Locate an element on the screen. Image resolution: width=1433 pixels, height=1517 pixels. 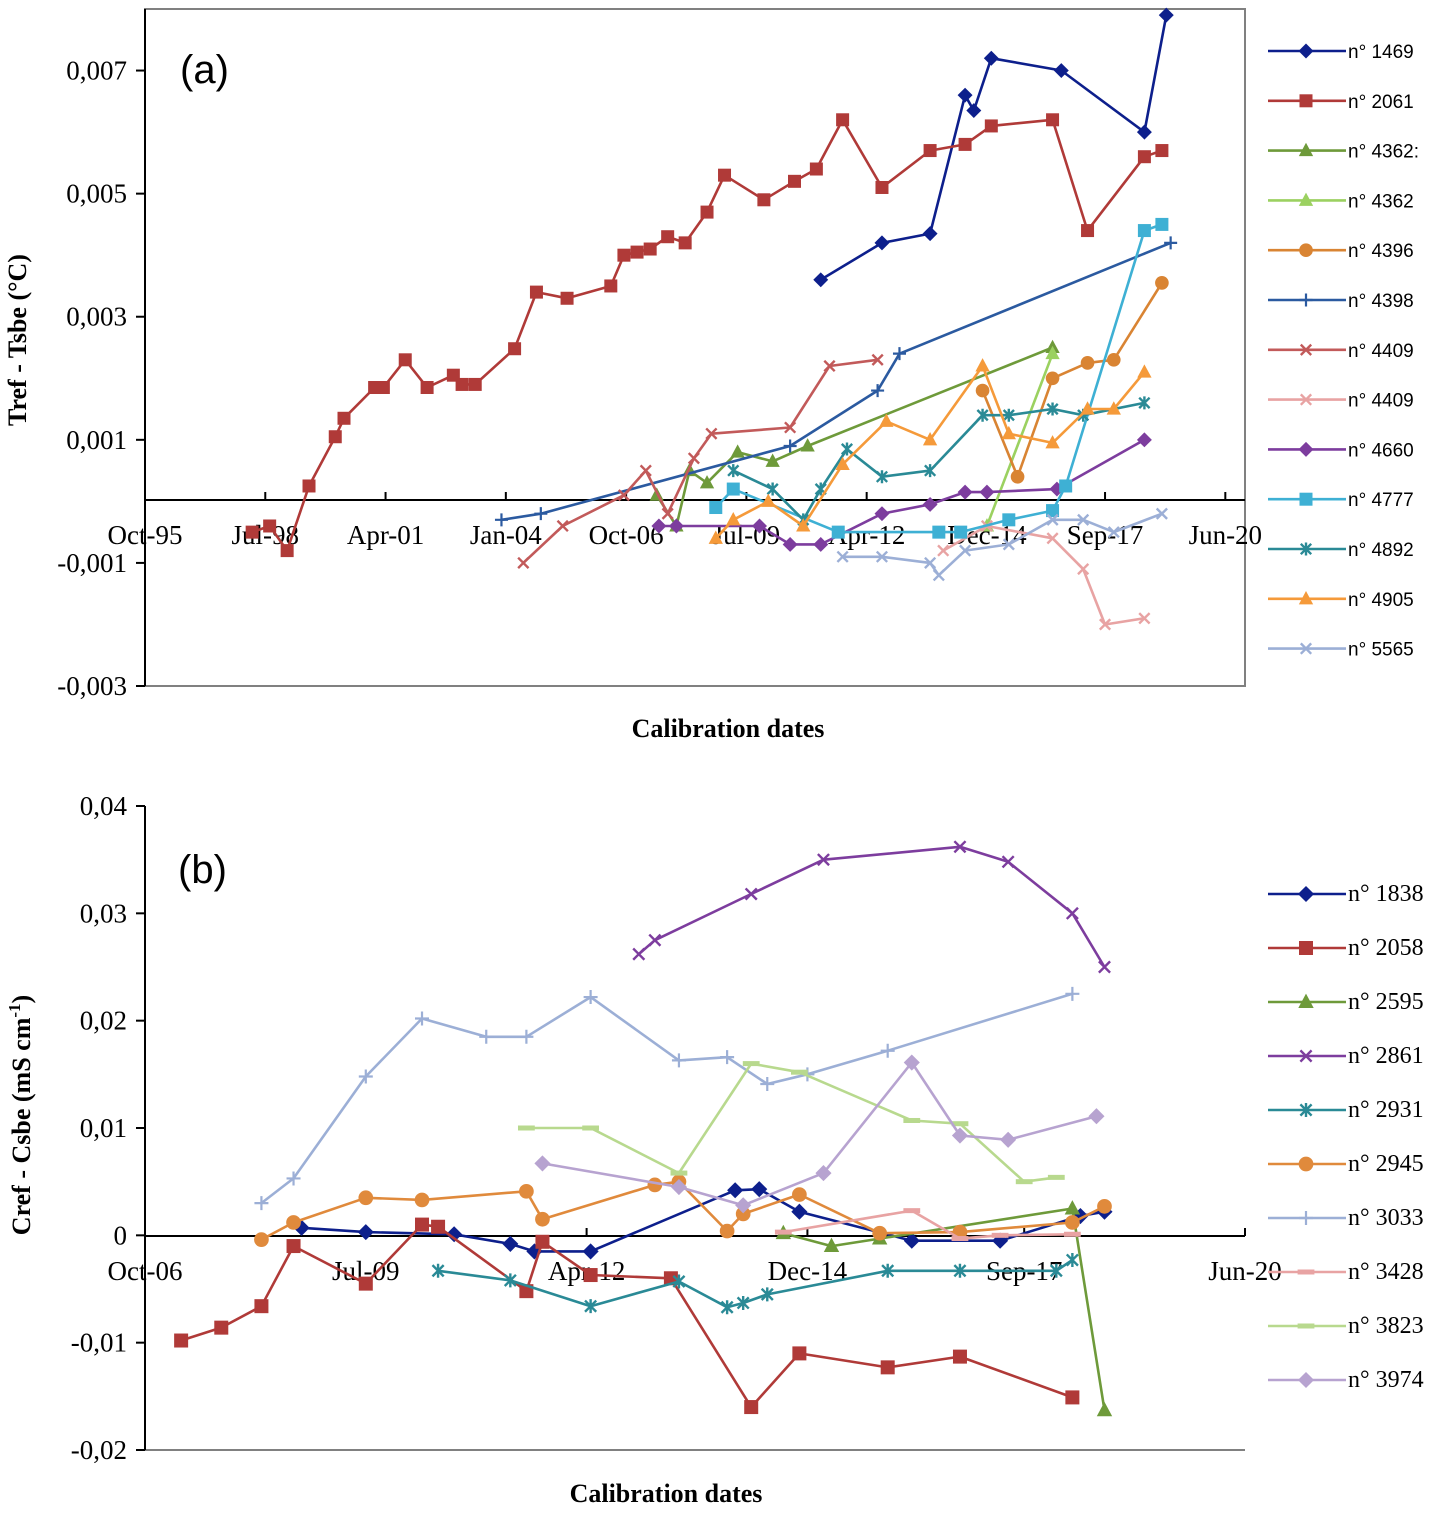
y-tick-label: -0,003 is located at coordinates (92, 686).